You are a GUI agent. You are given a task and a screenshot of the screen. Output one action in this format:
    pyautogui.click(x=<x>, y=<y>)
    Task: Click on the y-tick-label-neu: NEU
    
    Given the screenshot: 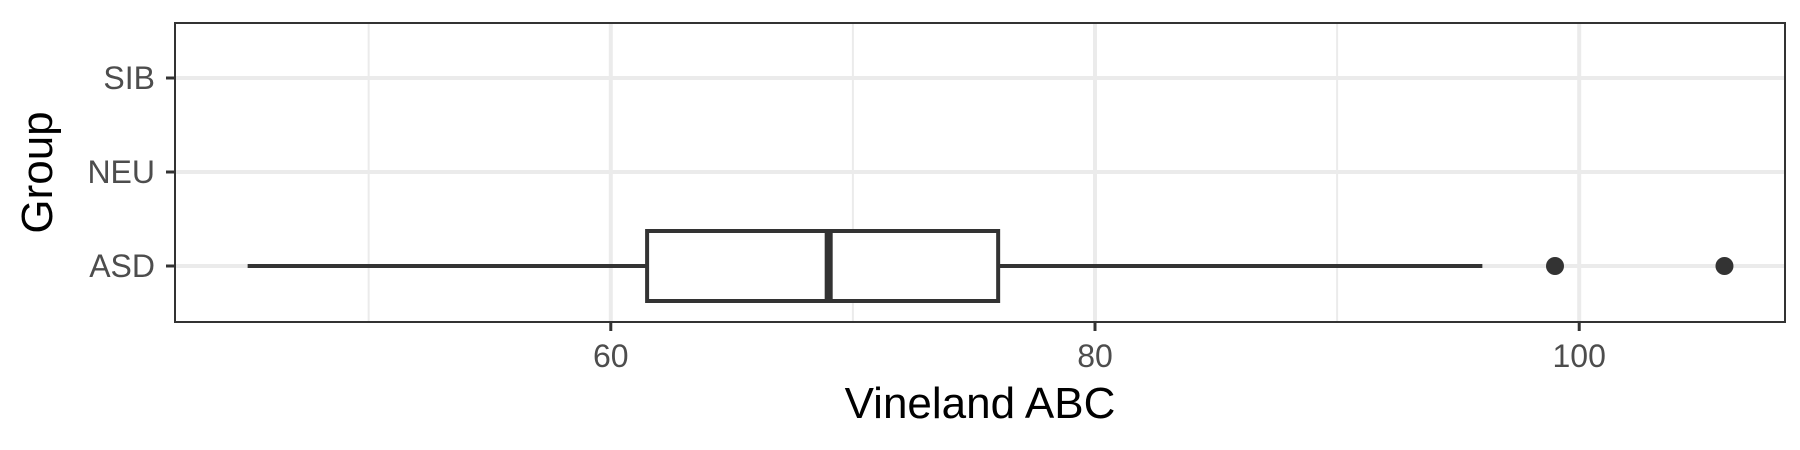 What is the action you would take?
    pyautogui.click(x=121, y=172)
    